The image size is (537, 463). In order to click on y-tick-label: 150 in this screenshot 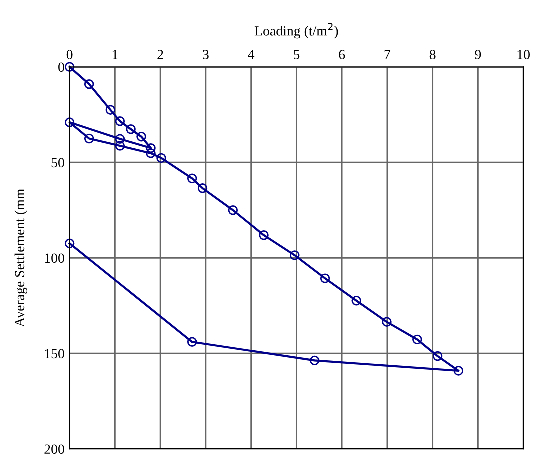, I will do `click(54, 354)`.